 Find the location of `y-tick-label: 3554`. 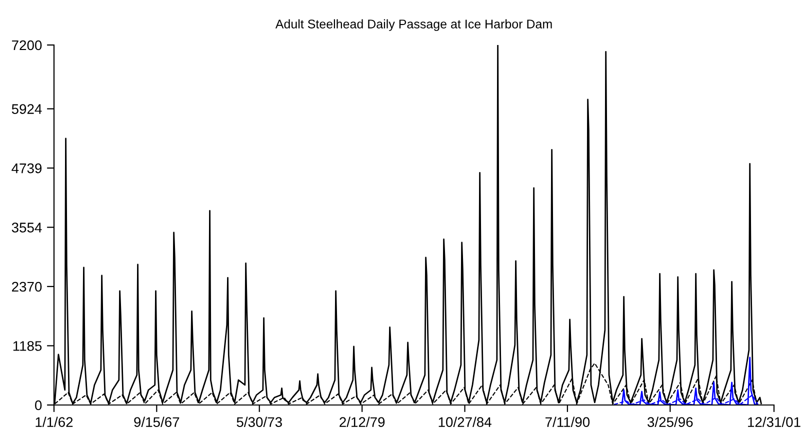

y-tick-label: 3554 is located at coordinates (27, 227).